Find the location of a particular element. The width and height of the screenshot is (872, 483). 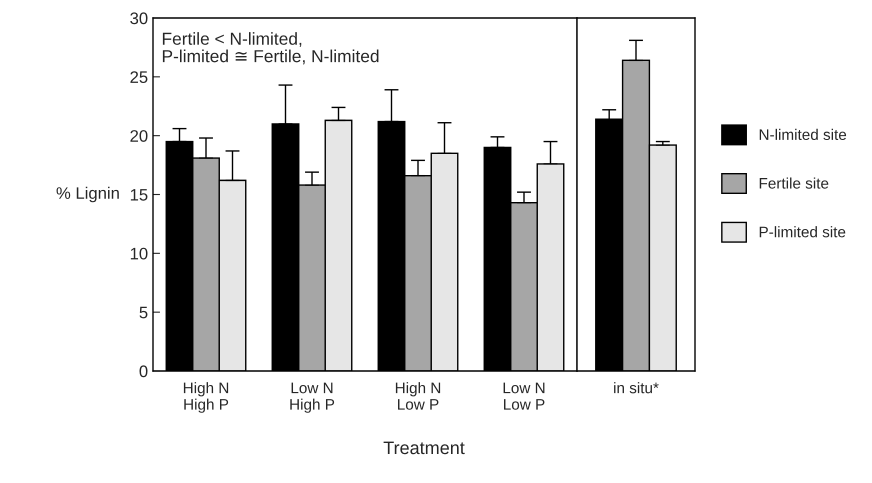

y-tick-label: 30 is located at coordinates (139, 18).